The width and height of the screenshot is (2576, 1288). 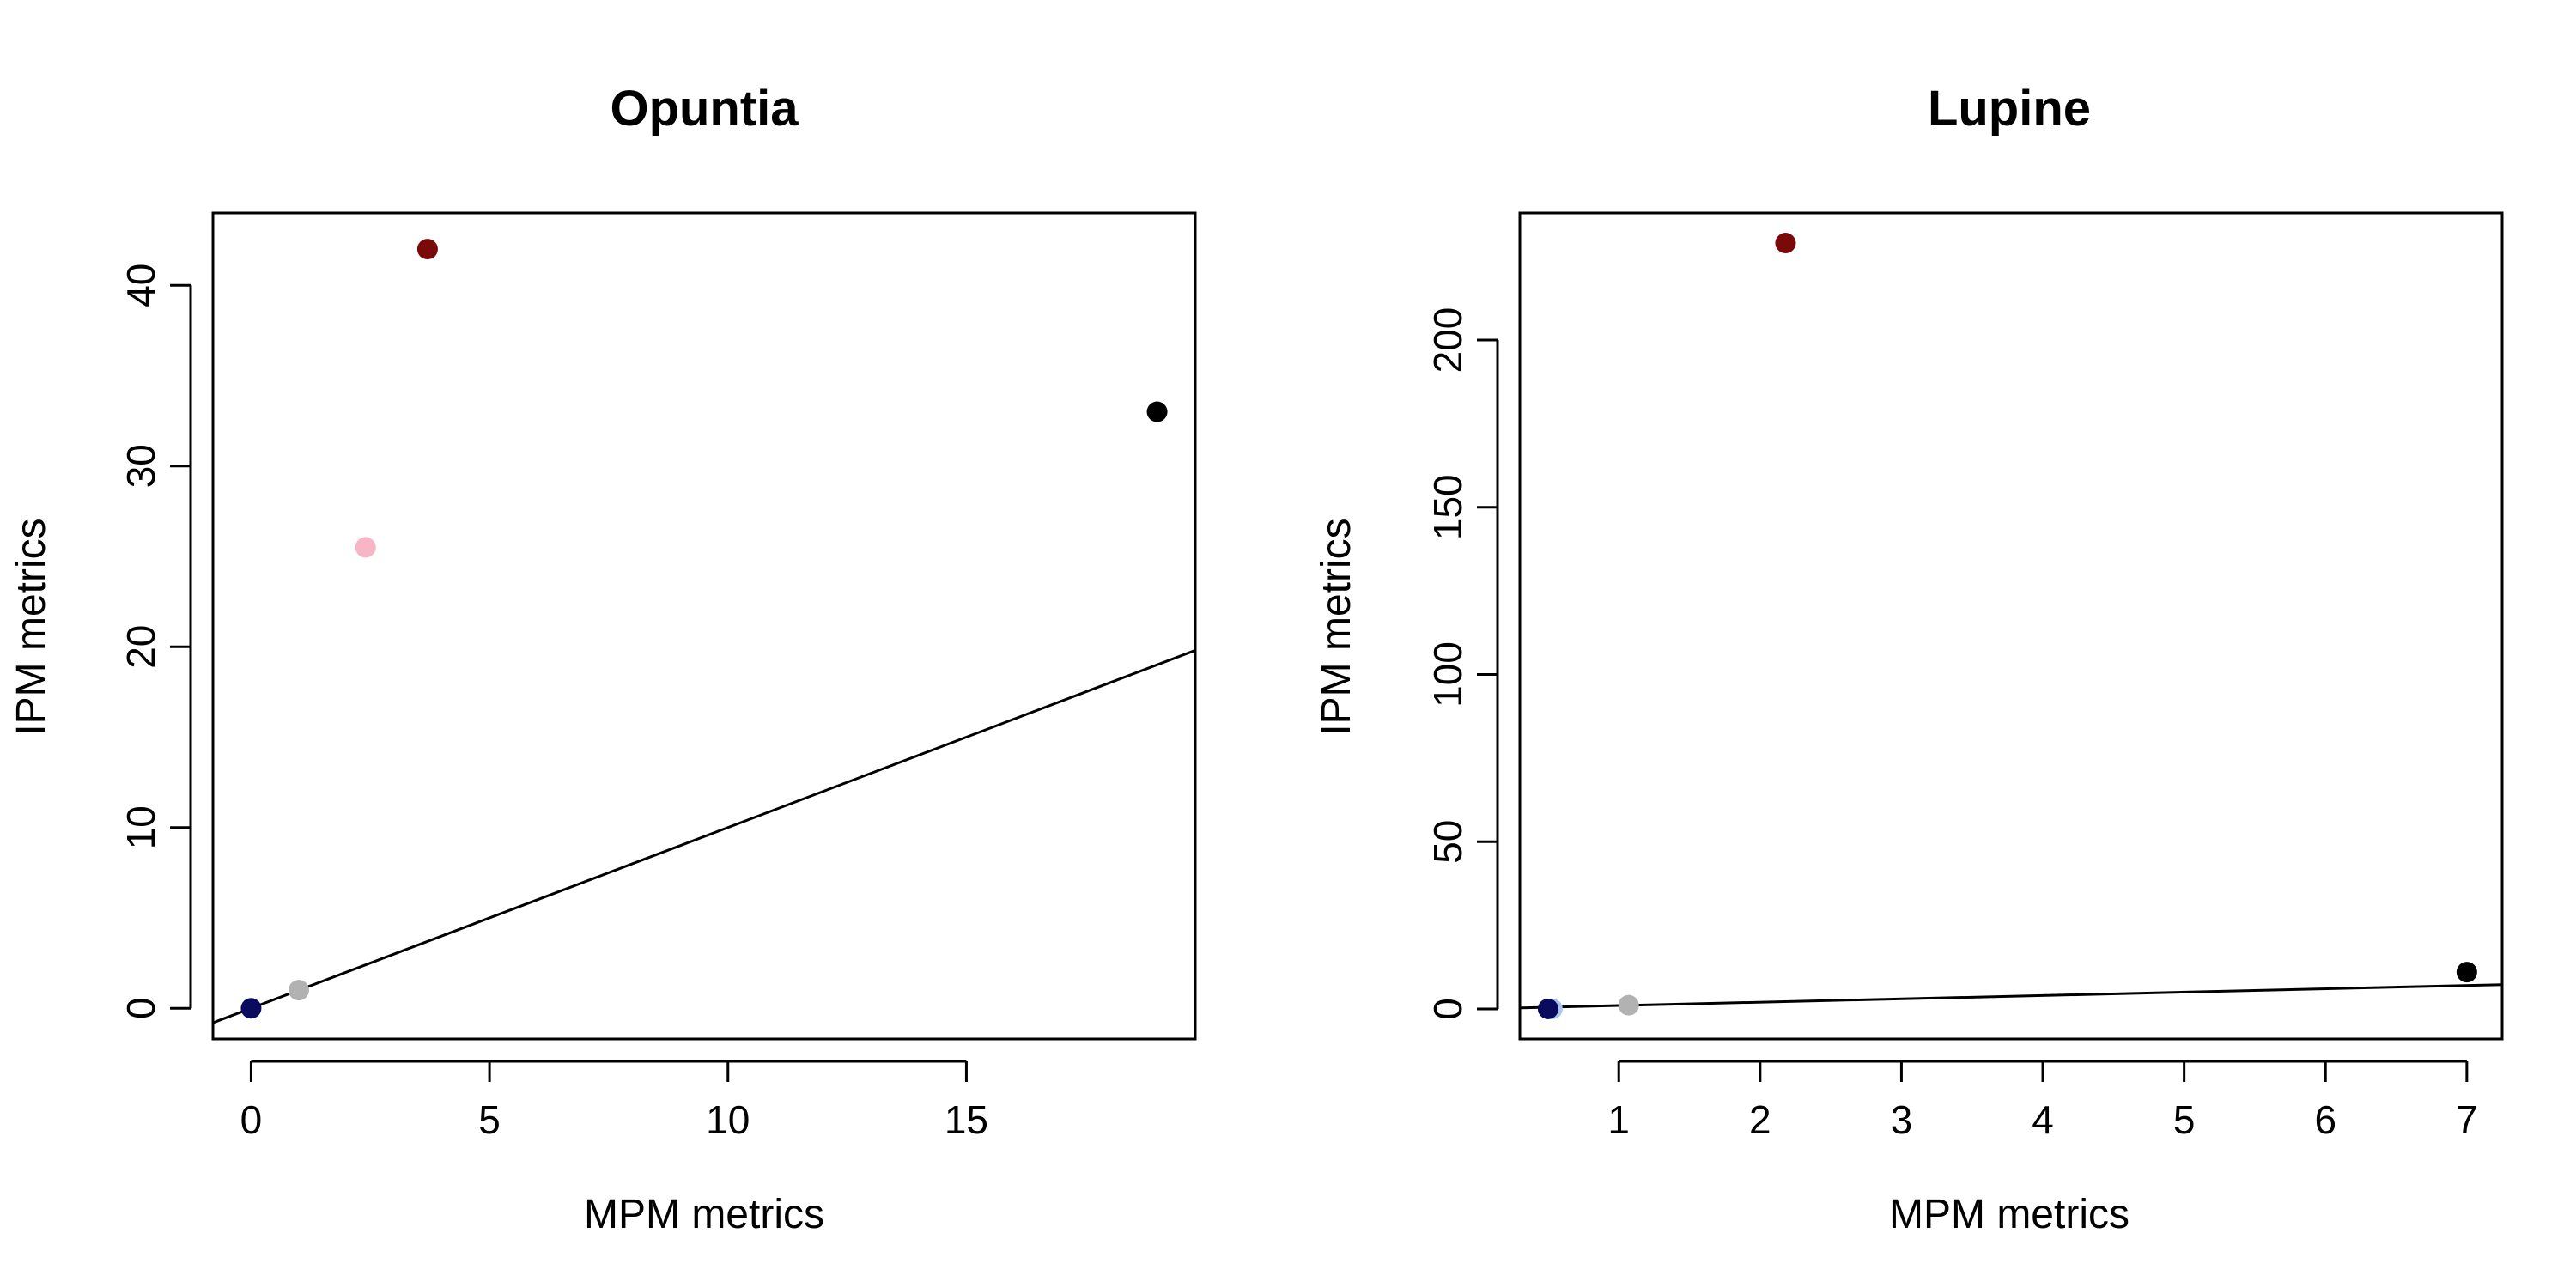 I want to click on y-tick-label: 100, so click(x=1448, y=674).